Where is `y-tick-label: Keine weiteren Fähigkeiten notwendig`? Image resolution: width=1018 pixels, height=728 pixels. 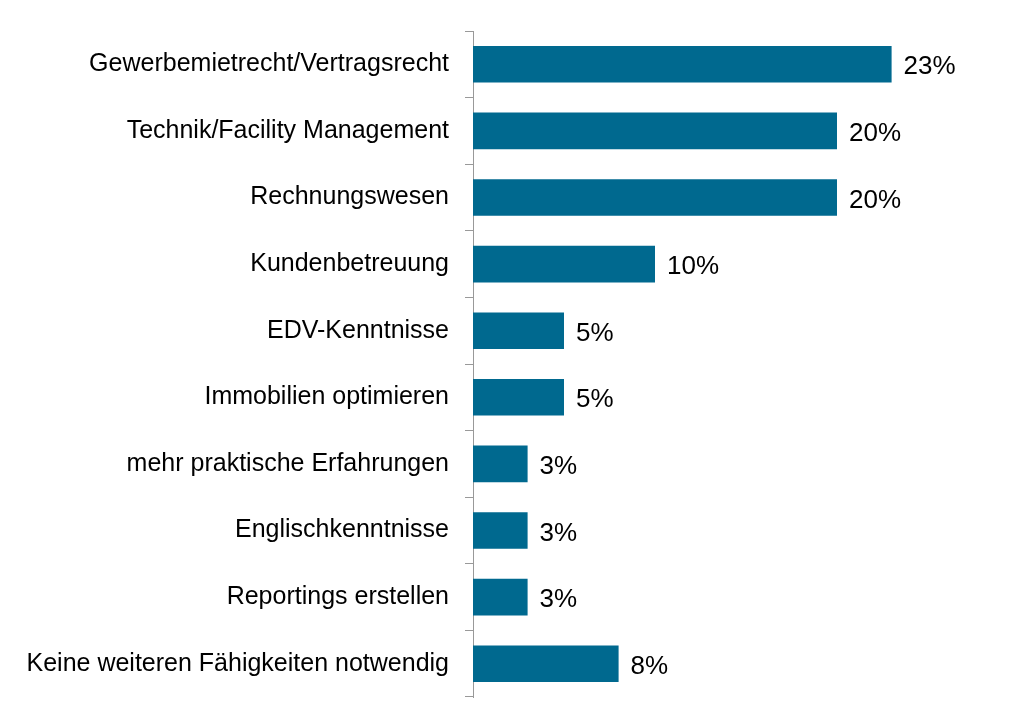
y-tick-label: Keine weiteren Fähigkeiten notwendig is located at coordinates (237, 661).